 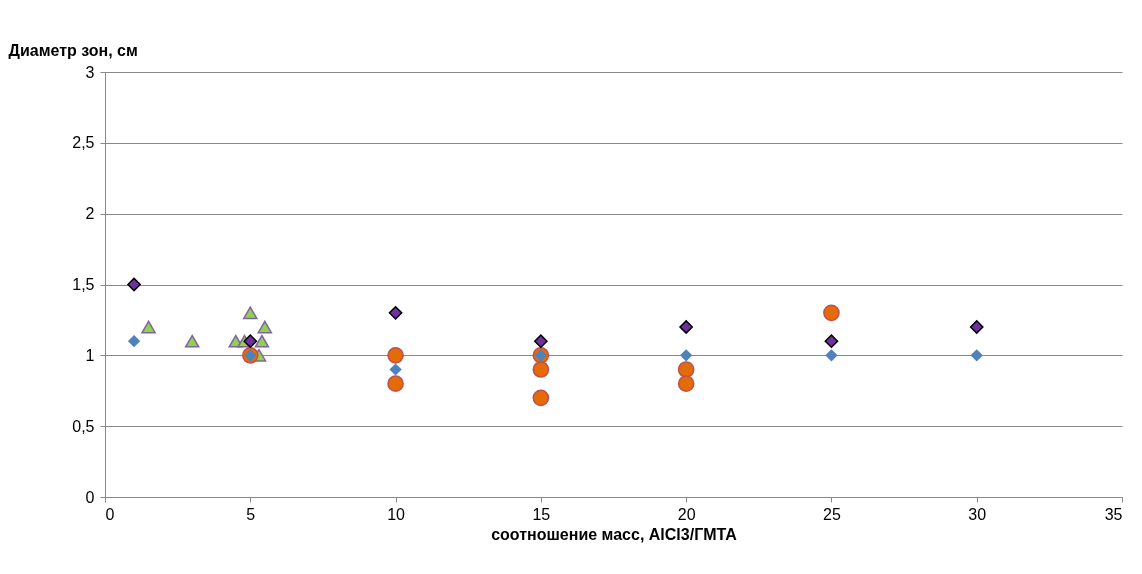 I want to click on x-tick-label: 15, so click(x=541, y=514).